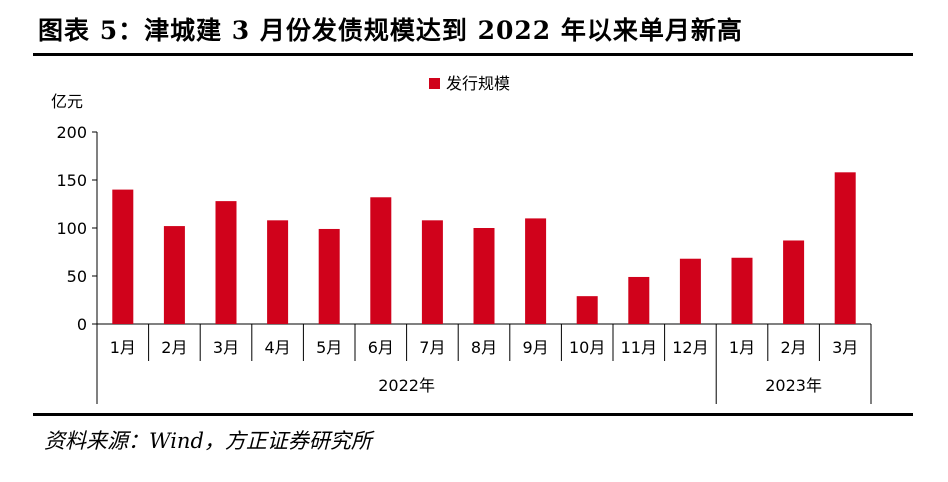  Describe the element at coordinates (587, 347) in the screenshot. I see `x-tick-label: 10月` at that location.